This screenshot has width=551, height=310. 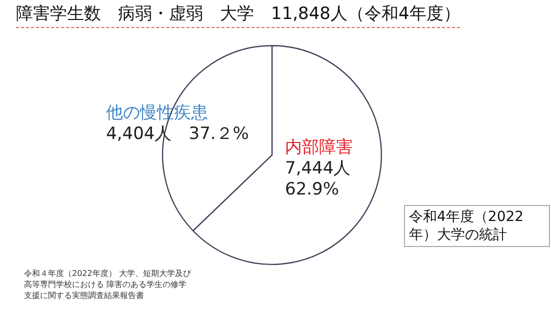 What do you see at coordinates (318, 179) in the screenshot?
I see `data-label: 7,444人 62.9%` at bounding box center [318, 179].